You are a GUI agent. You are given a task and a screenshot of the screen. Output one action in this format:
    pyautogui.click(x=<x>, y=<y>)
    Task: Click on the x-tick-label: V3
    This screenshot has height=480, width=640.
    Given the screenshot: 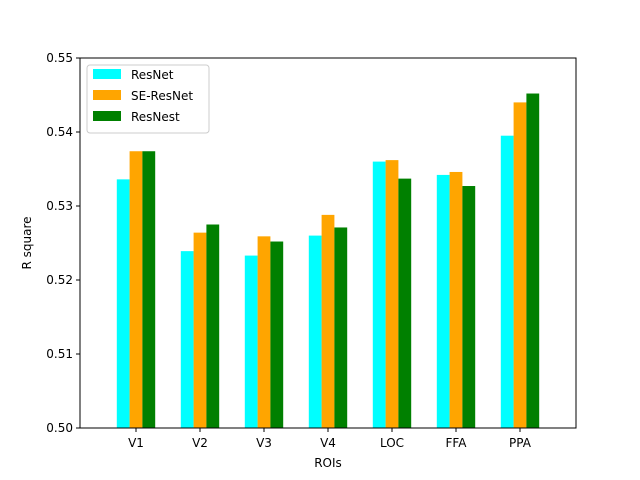 What is the action you would take?
    pyautogui.click(x=264, y=443)
    